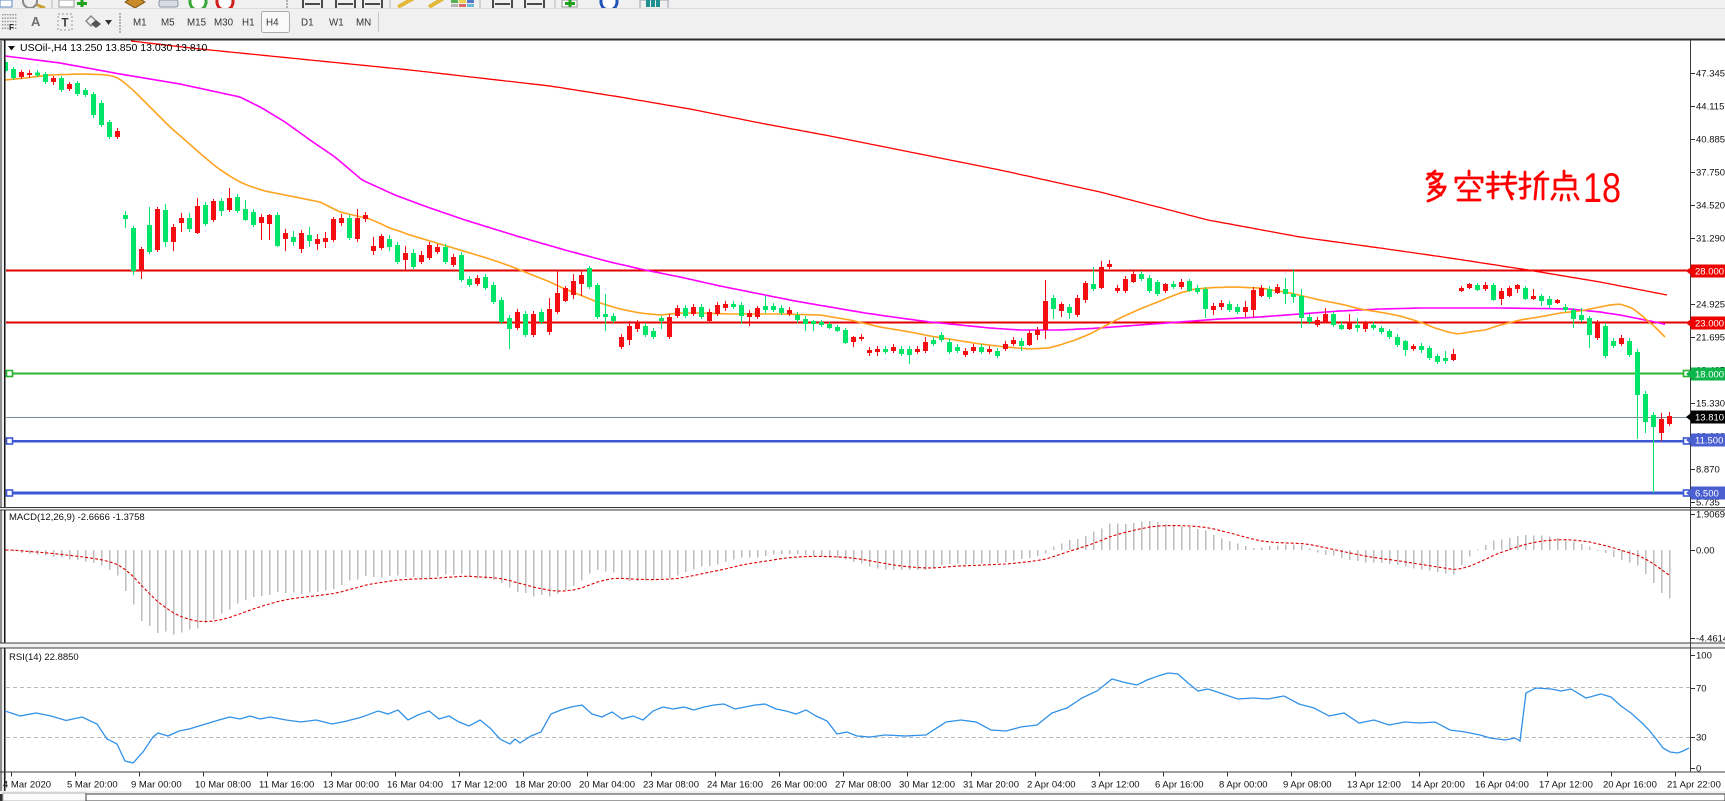 This screenshot has height=801, width=1725. What do you see at coordinates (1710, 305) in the screenshot?
I see `svg-text: 24.925` at bounding box center [1710, 305].